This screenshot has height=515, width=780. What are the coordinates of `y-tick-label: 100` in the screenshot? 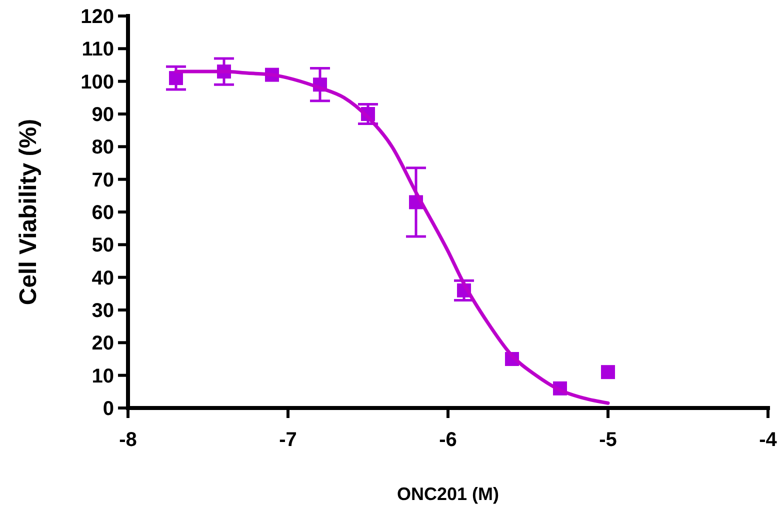 It's located at (97, 82).